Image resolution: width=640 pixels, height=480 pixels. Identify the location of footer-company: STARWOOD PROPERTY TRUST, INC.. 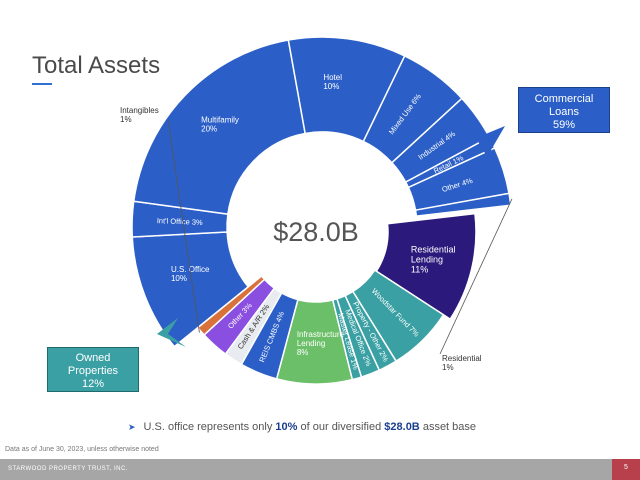
(68, 469).